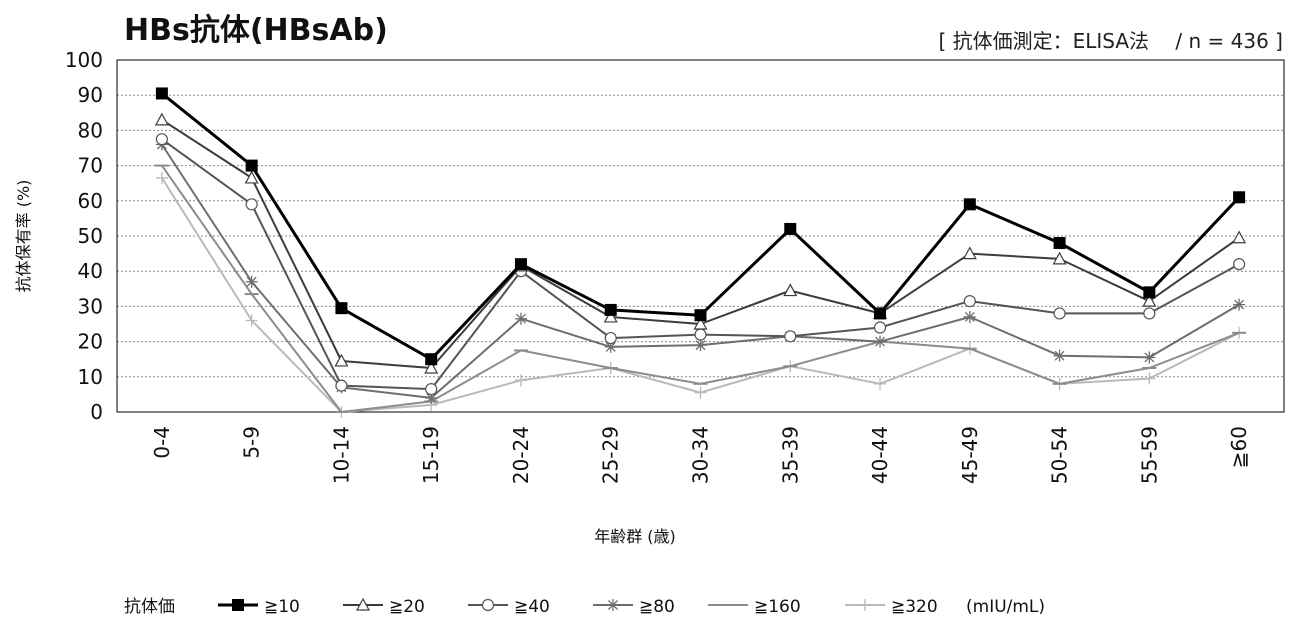 This screenshot has height=619, width=1298. I want to click on x-tick-label: 15-19, so click(431, 455).